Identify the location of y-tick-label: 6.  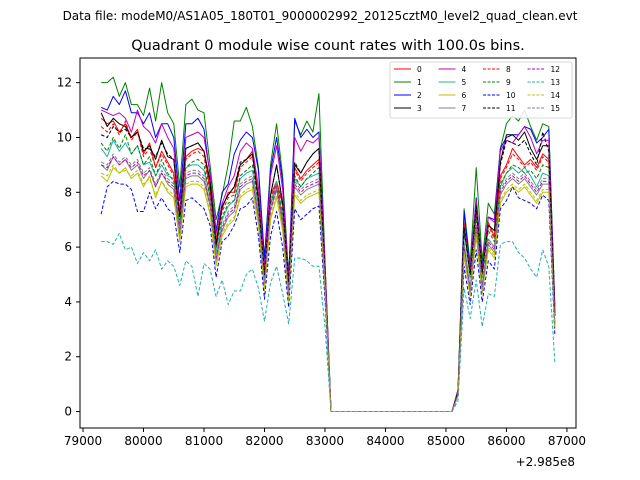
(68, 247).